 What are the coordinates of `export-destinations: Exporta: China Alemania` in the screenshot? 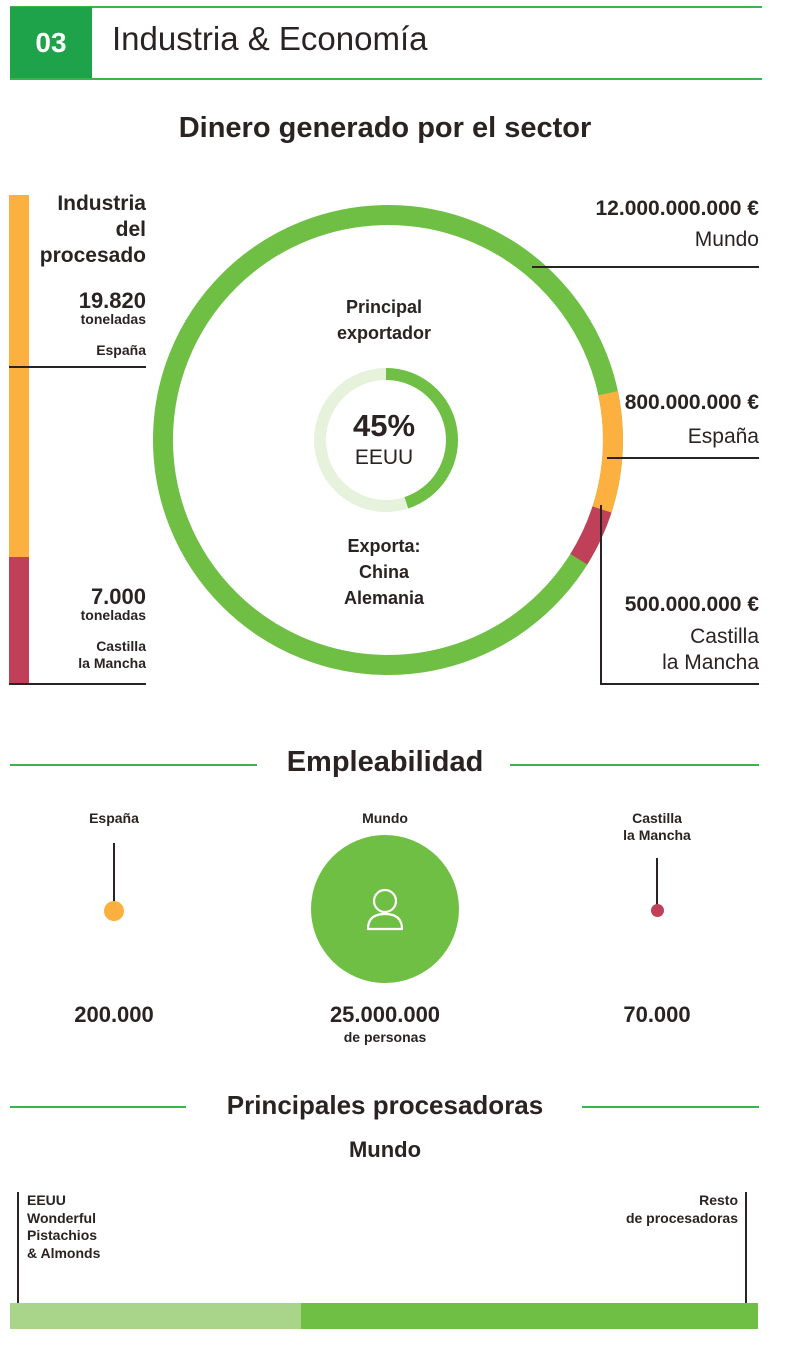 It's located at (384, 572).